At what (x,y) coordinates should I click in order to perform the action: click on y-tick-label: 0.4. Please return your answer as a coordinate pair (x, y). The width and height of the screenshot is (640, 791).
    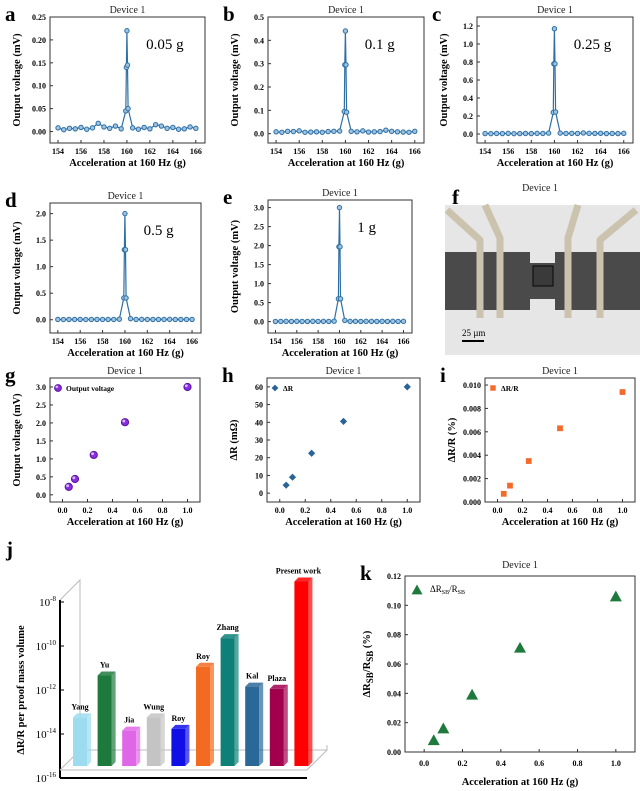
    Looking at the image, I should click on (259, 40).